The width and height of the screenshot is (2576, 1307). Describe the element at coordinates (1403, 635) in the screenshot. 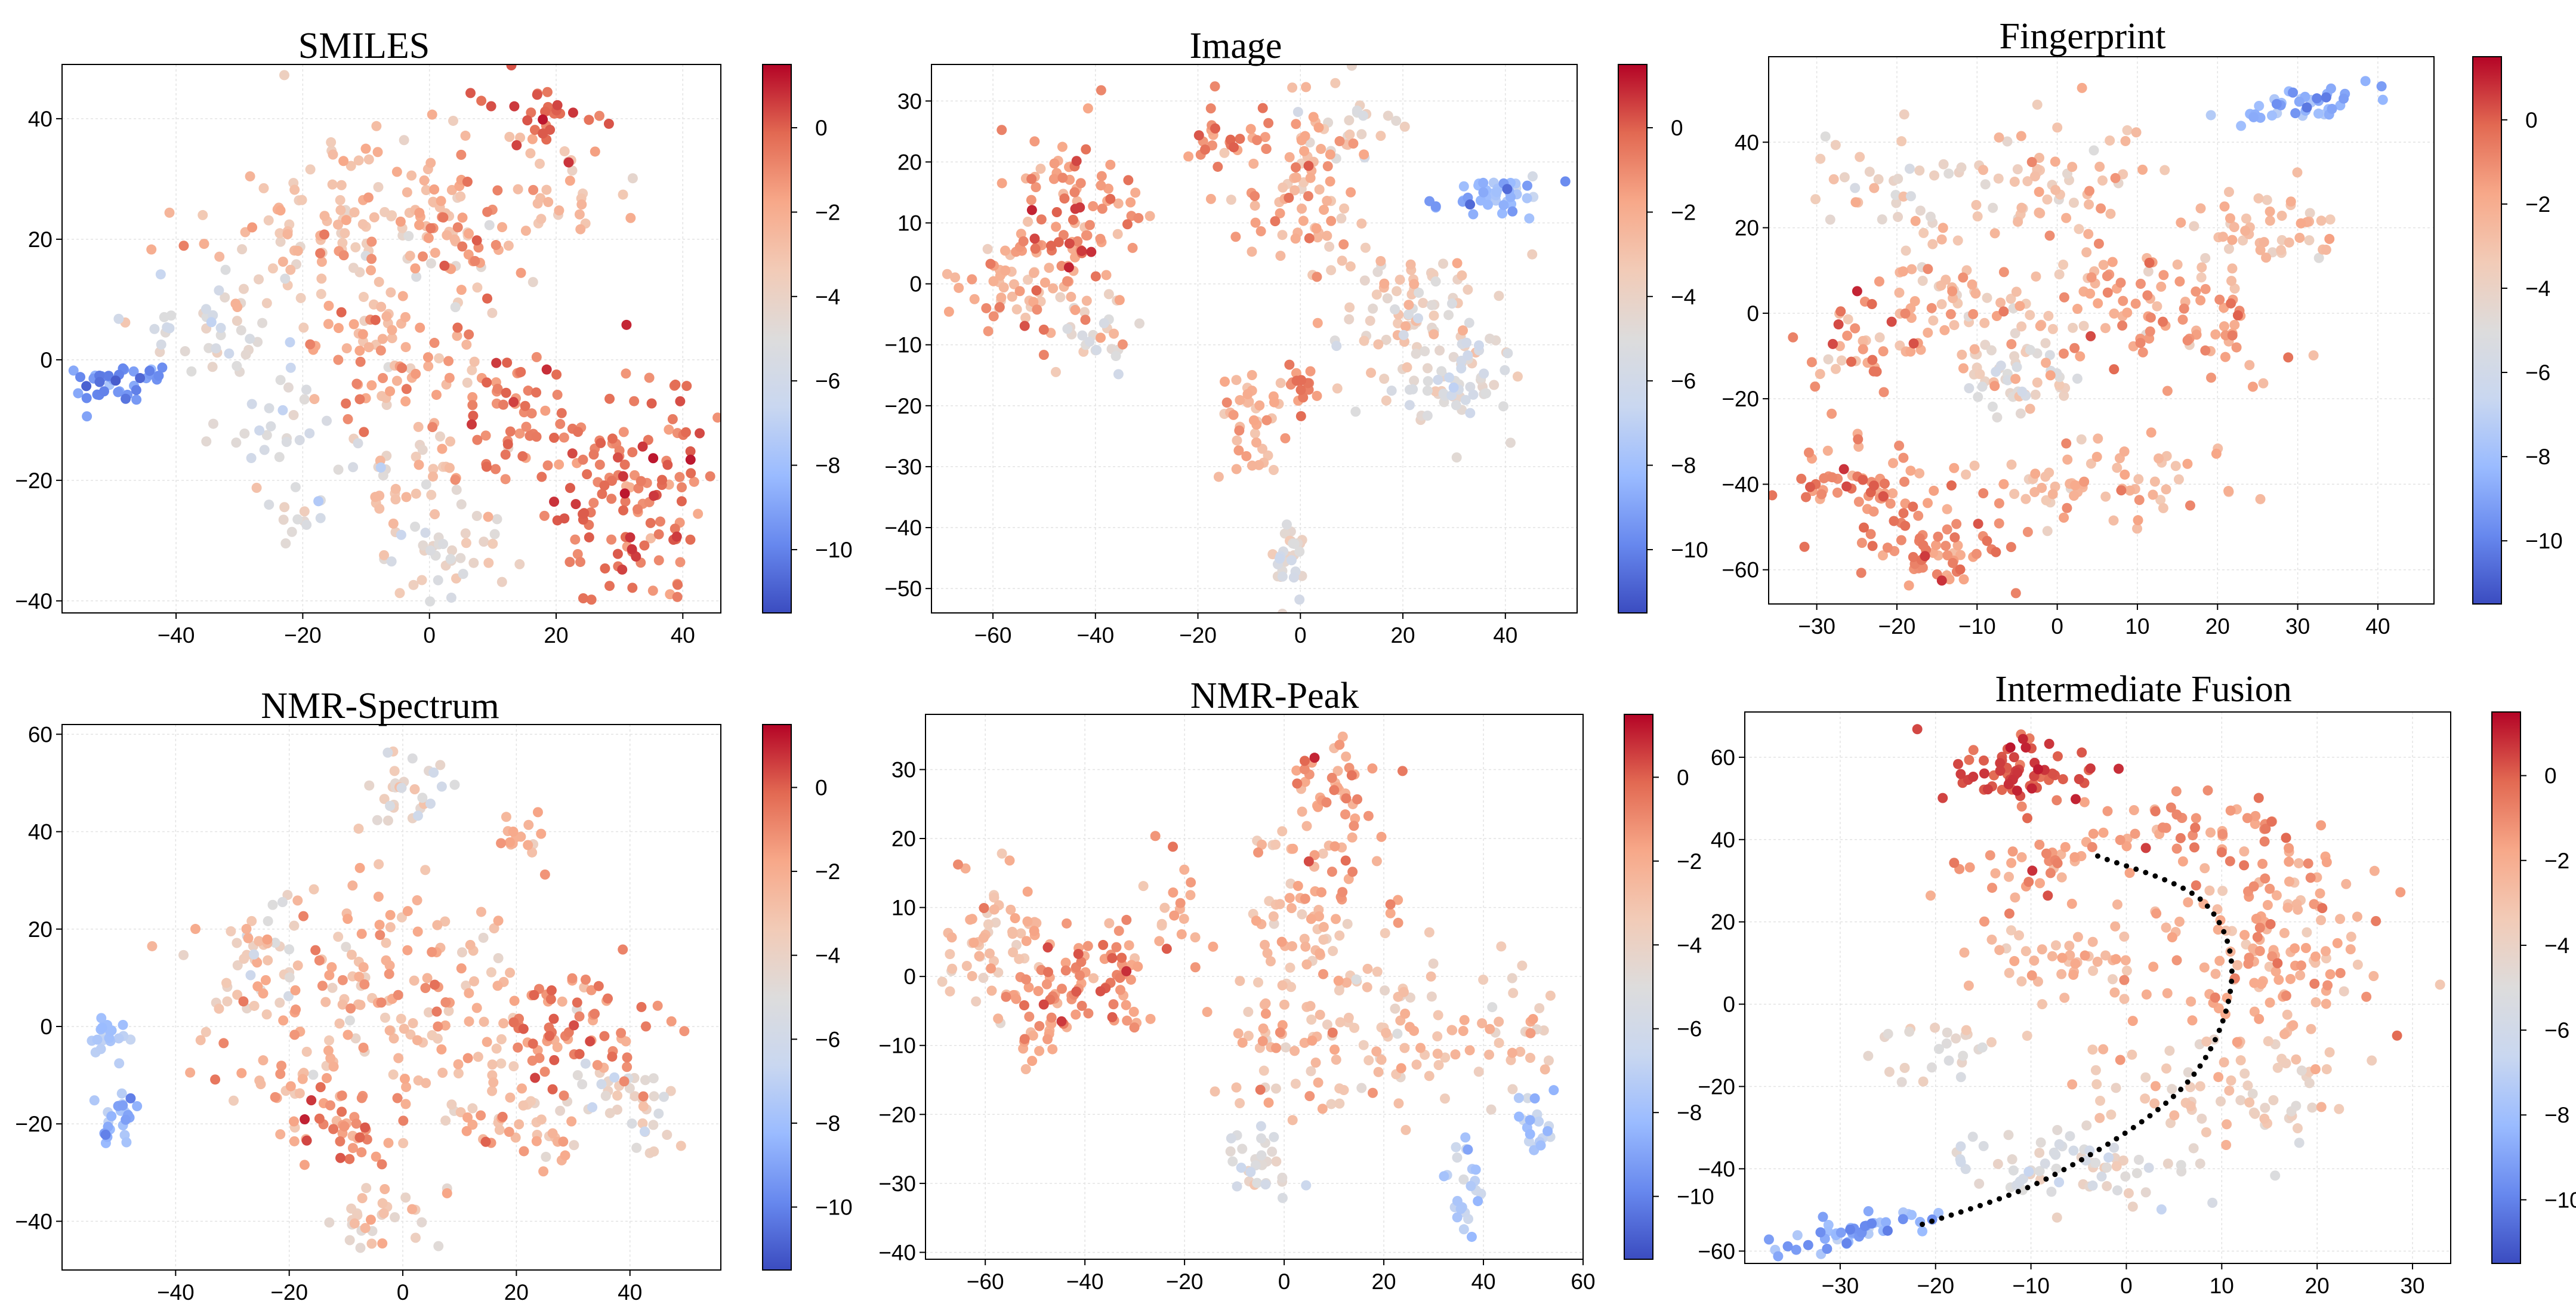

I see `x-tick-label: 20` at that location.